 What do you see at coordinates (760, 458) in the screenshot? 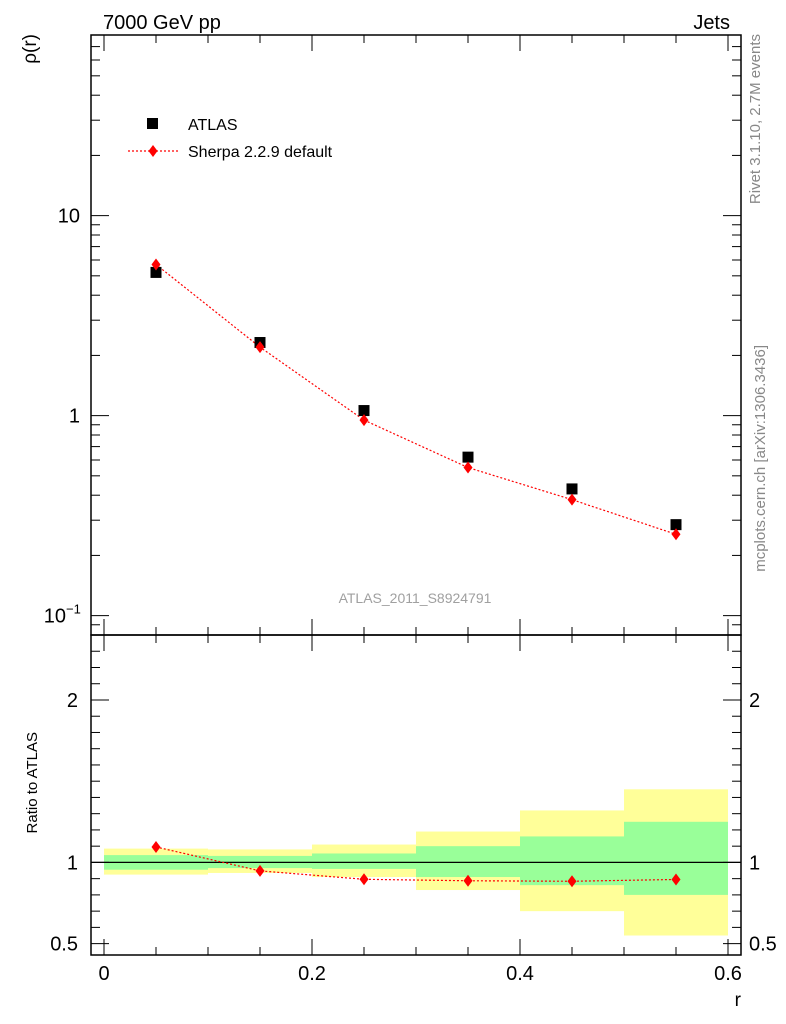
I see `source-label: mcplots.cern.ch [arXiv:1306.3436]` at bounding box center [760, 458].